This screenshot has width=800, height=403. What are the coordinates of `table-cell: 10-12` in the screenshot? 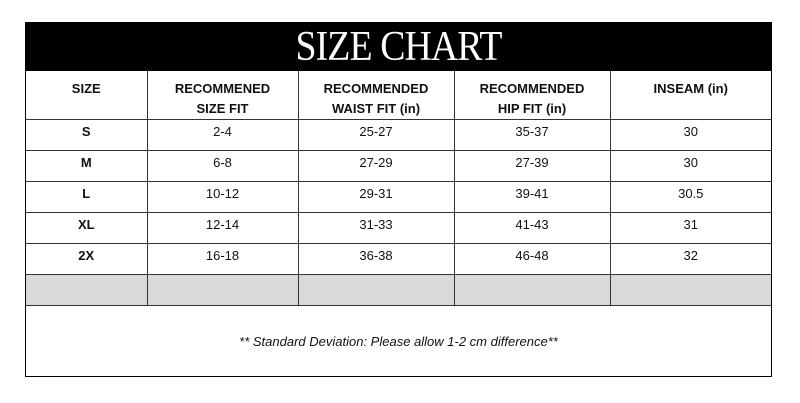 It's located at (222, 197).